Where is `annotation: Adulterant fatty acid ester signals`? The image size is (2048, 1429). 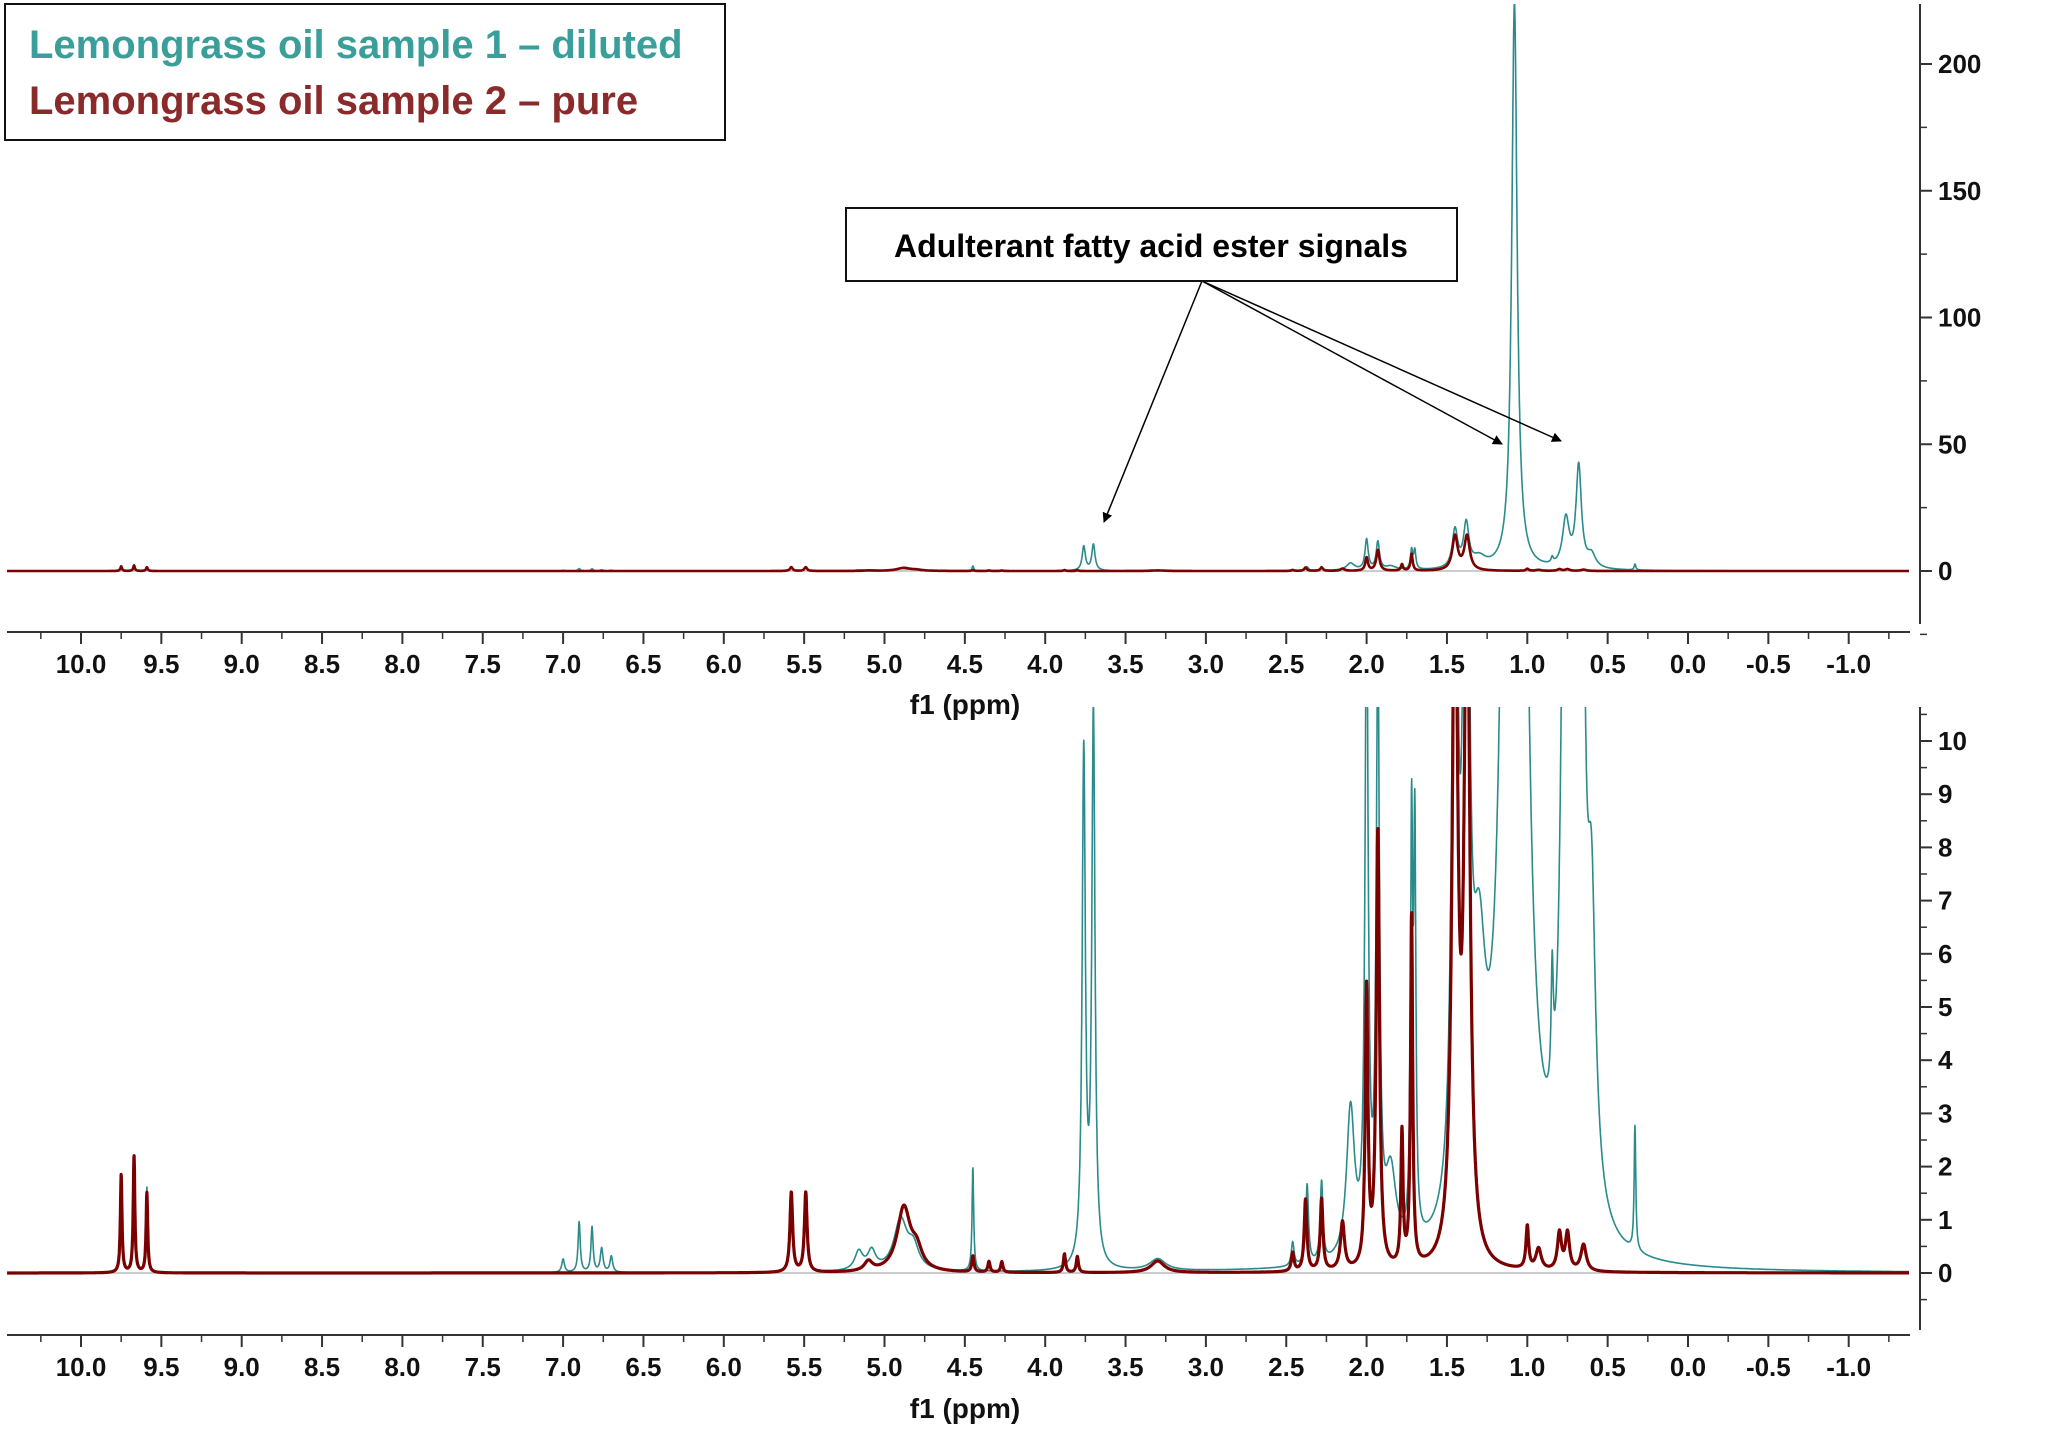 annotation: Adulterant fatty acid ester signals is located at coordinates (1203, 365).